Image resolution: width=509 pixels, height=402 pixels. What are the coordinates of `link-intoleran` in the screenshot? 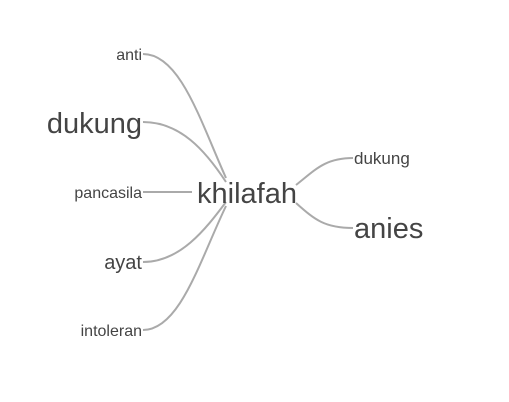 It's located at (184, 268).